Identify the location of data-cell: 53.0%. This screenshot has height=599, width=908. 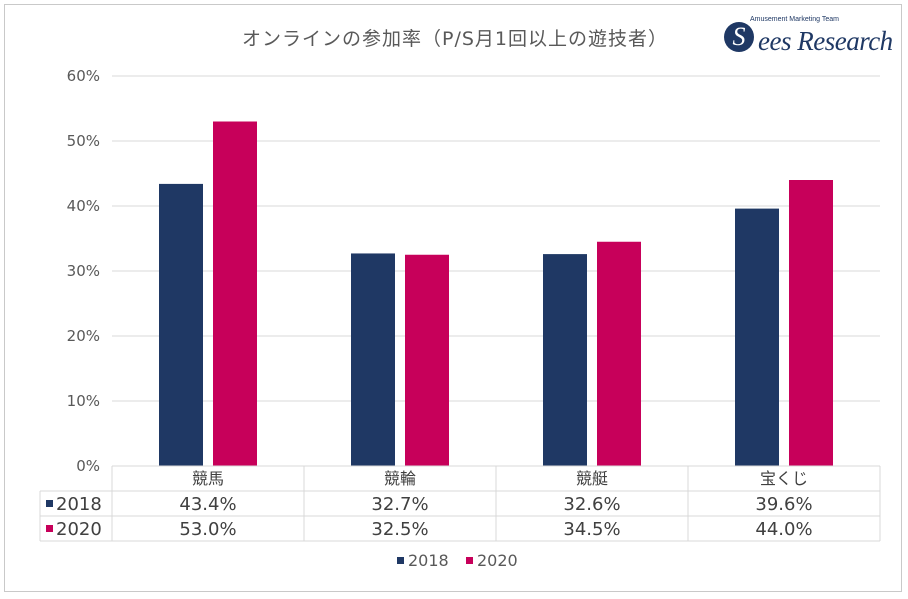
(207, 529).